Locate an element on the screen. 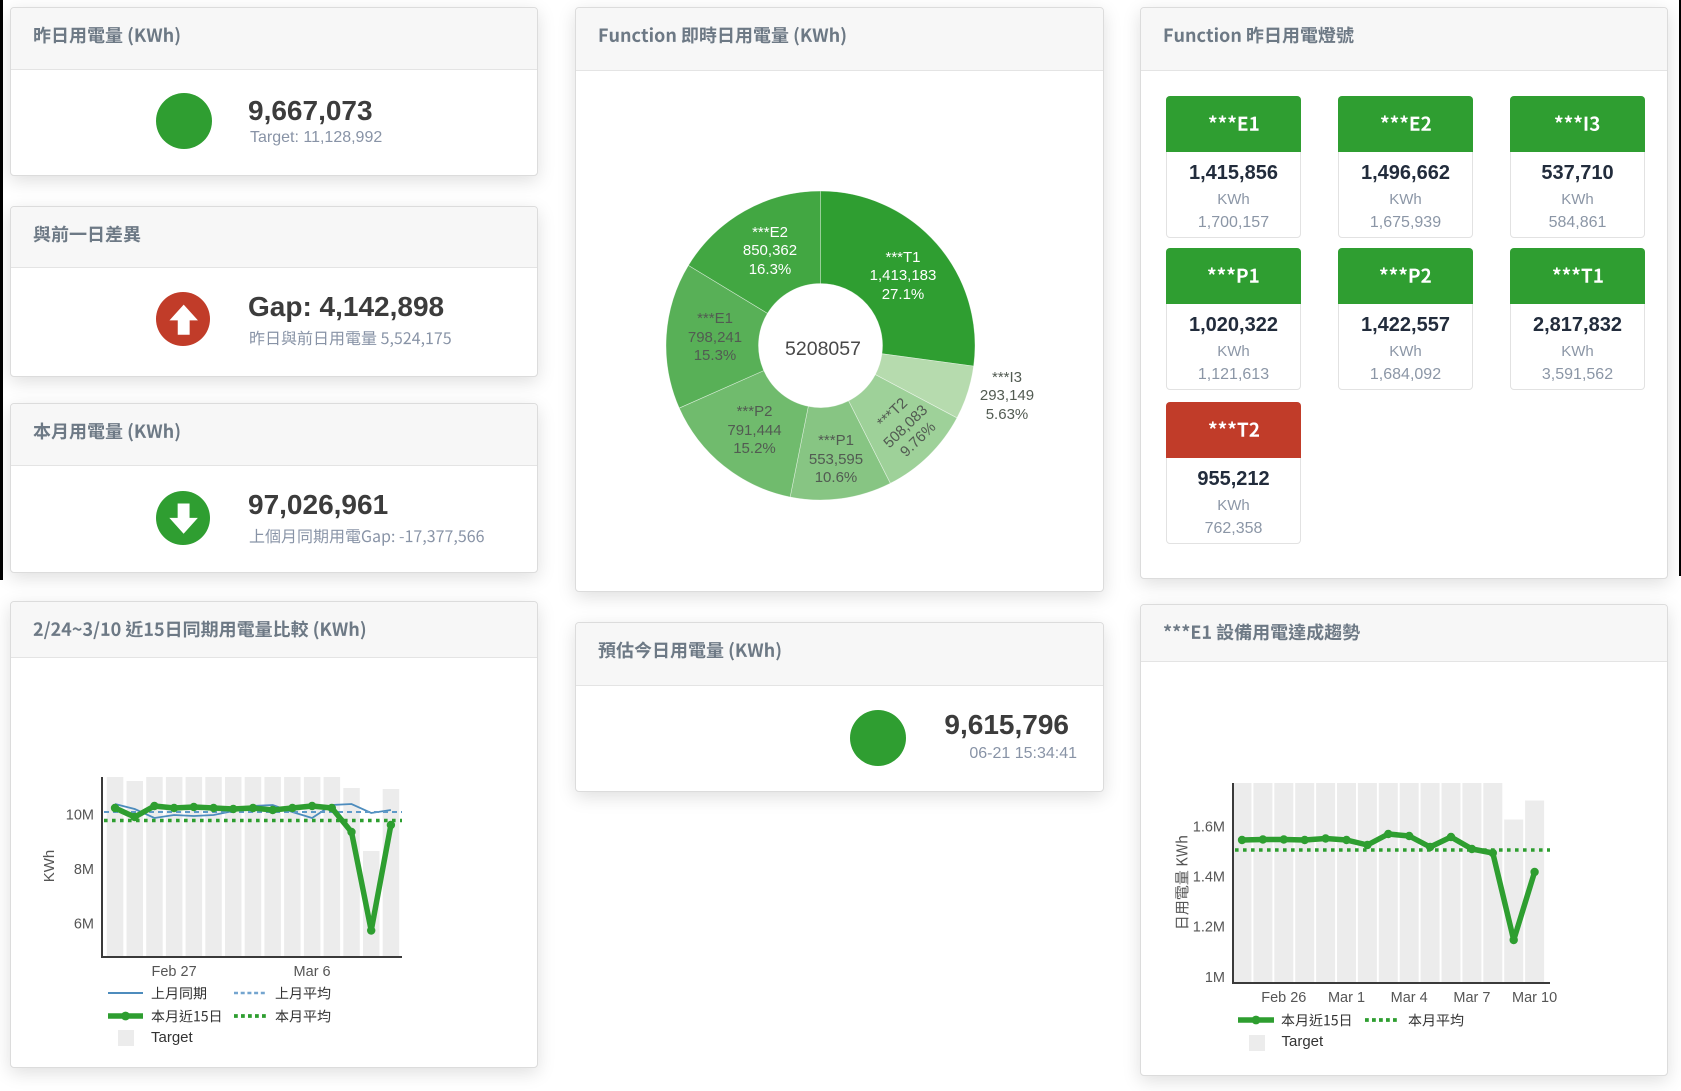 The width and height of the screenshot is (1681, 1091). svg-text: 10M is located at coordinates (80, 816).